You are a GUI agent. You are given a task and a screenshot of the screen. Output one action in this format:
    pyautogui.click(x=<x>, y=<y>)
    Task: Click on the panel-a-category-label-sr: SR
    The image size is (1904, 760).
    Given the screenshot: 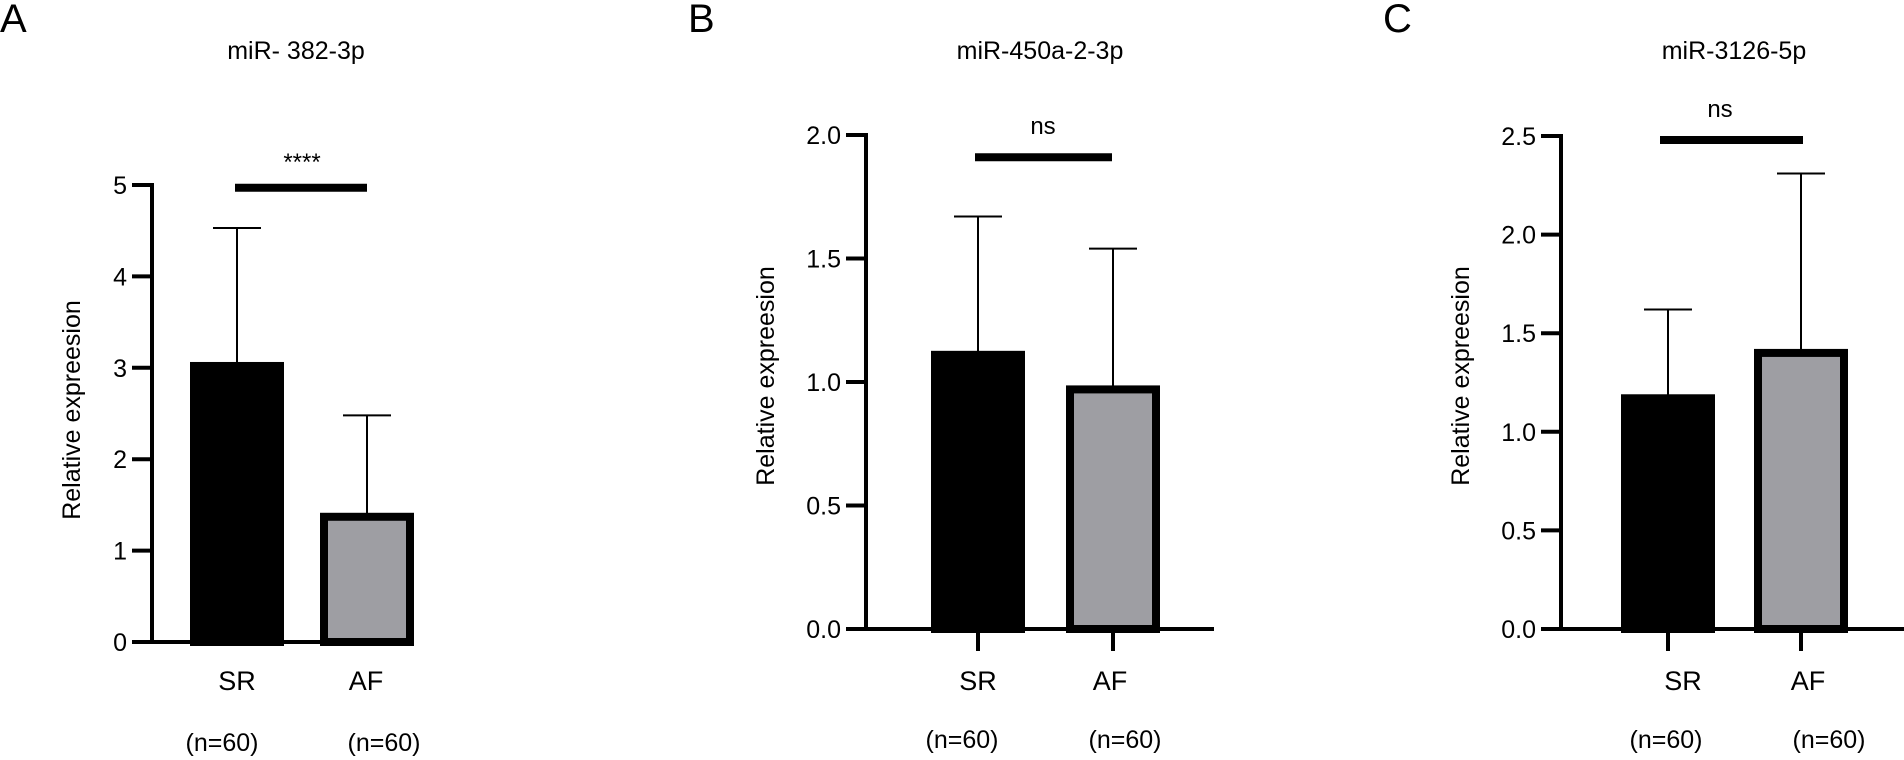 What is the action you would take?
    pyautogui.click(x=237, y=681)
    